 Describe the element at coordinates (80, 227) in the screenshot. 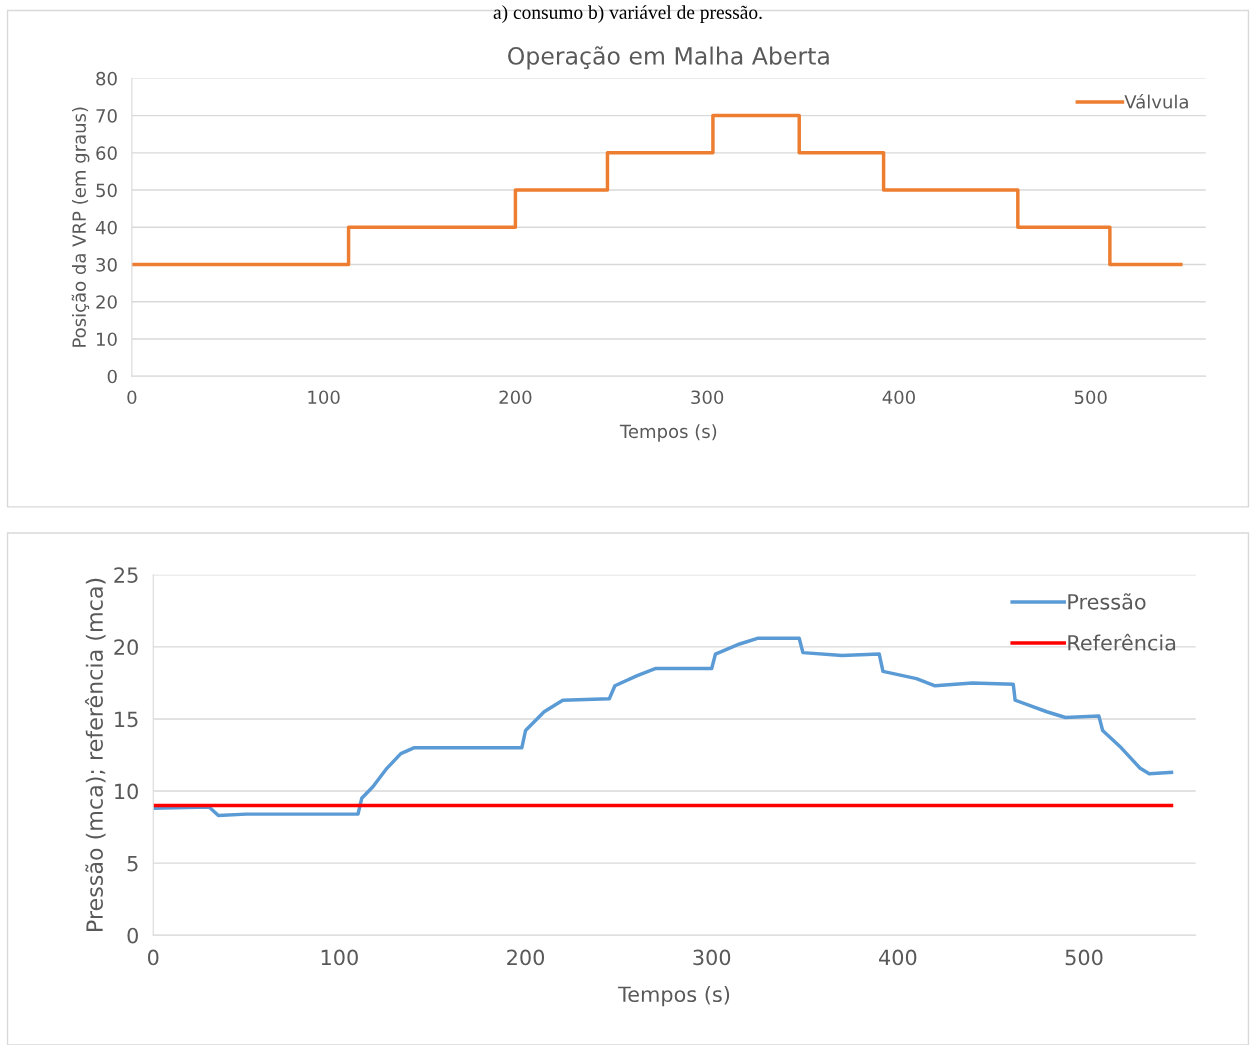

I see `y-axis-title: Posição da VRP (em graus)` at that location.